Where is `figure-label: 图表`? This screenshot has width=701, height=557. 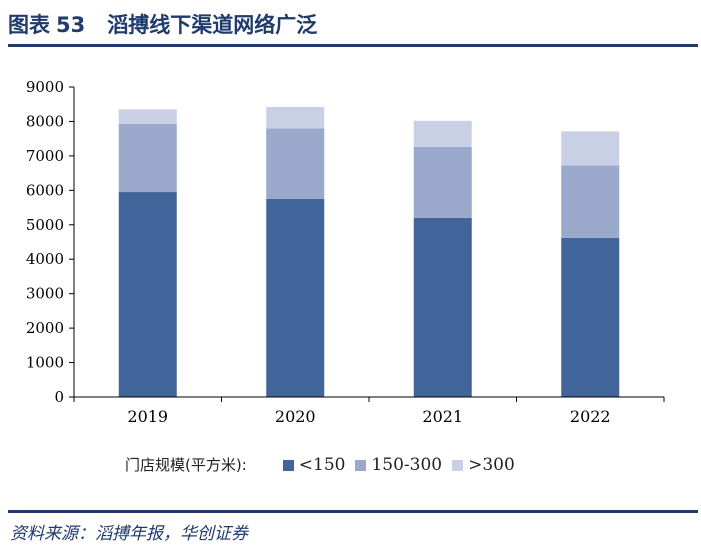 figure-label: 图表 is located at coordinates (29, 25).